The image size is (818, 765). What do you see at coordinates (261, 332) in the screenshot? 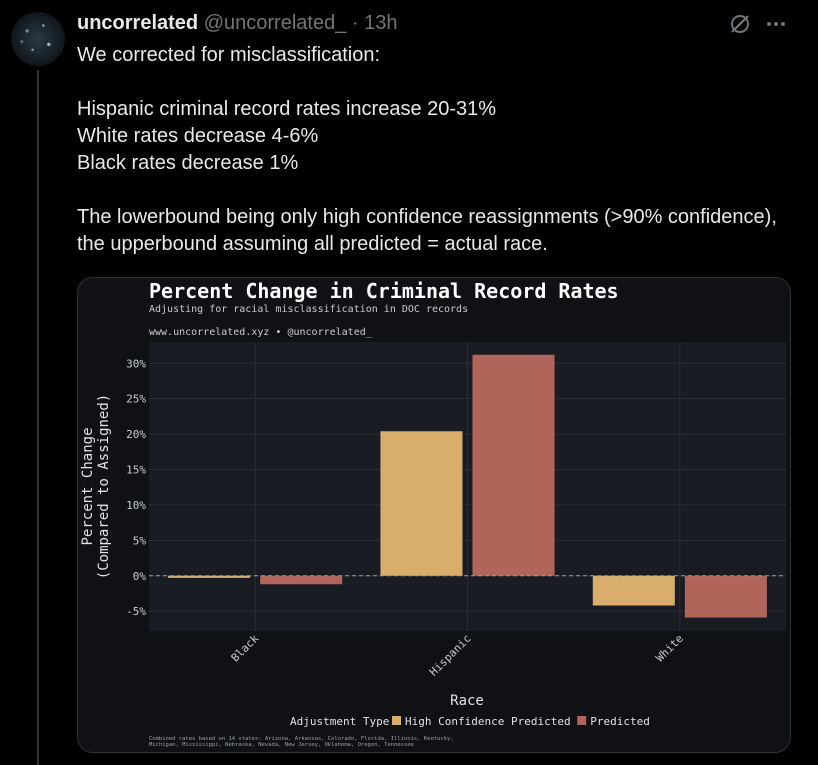
I see `chart-caption: www.uncorrelated.xyz • @uncorrelated_` at bounding box center [261, 332].